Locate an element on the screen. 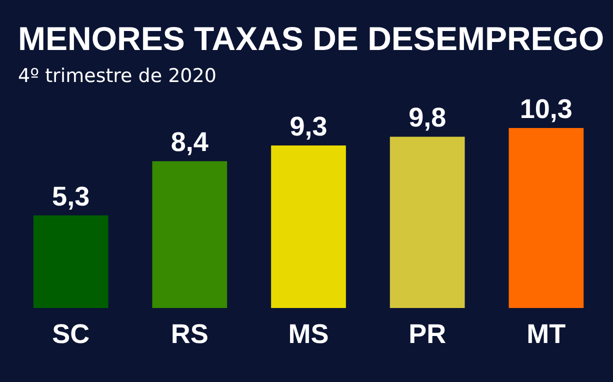 The width and height of the screenshot is (613, 382). x-tick-label: MT is located at coordinates (546, 334).